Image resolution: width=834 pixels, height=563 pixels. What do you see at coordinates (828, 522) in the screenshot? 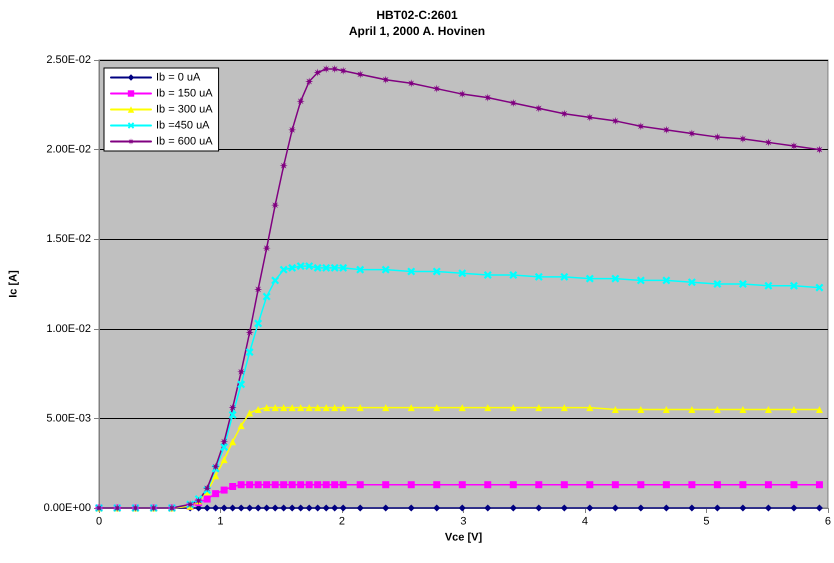
I see `x-tick-label: 6` at bounding box center [828, 522].